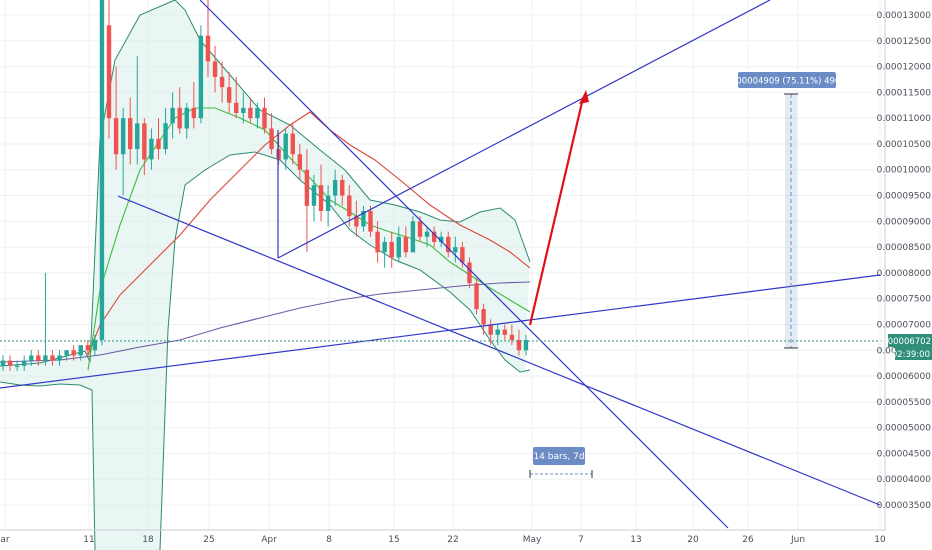  What do you see at coordinates (904, 403) in the screenshot?
I see `y-tick-label: 0.00005500` at bounding box center [904, 403].